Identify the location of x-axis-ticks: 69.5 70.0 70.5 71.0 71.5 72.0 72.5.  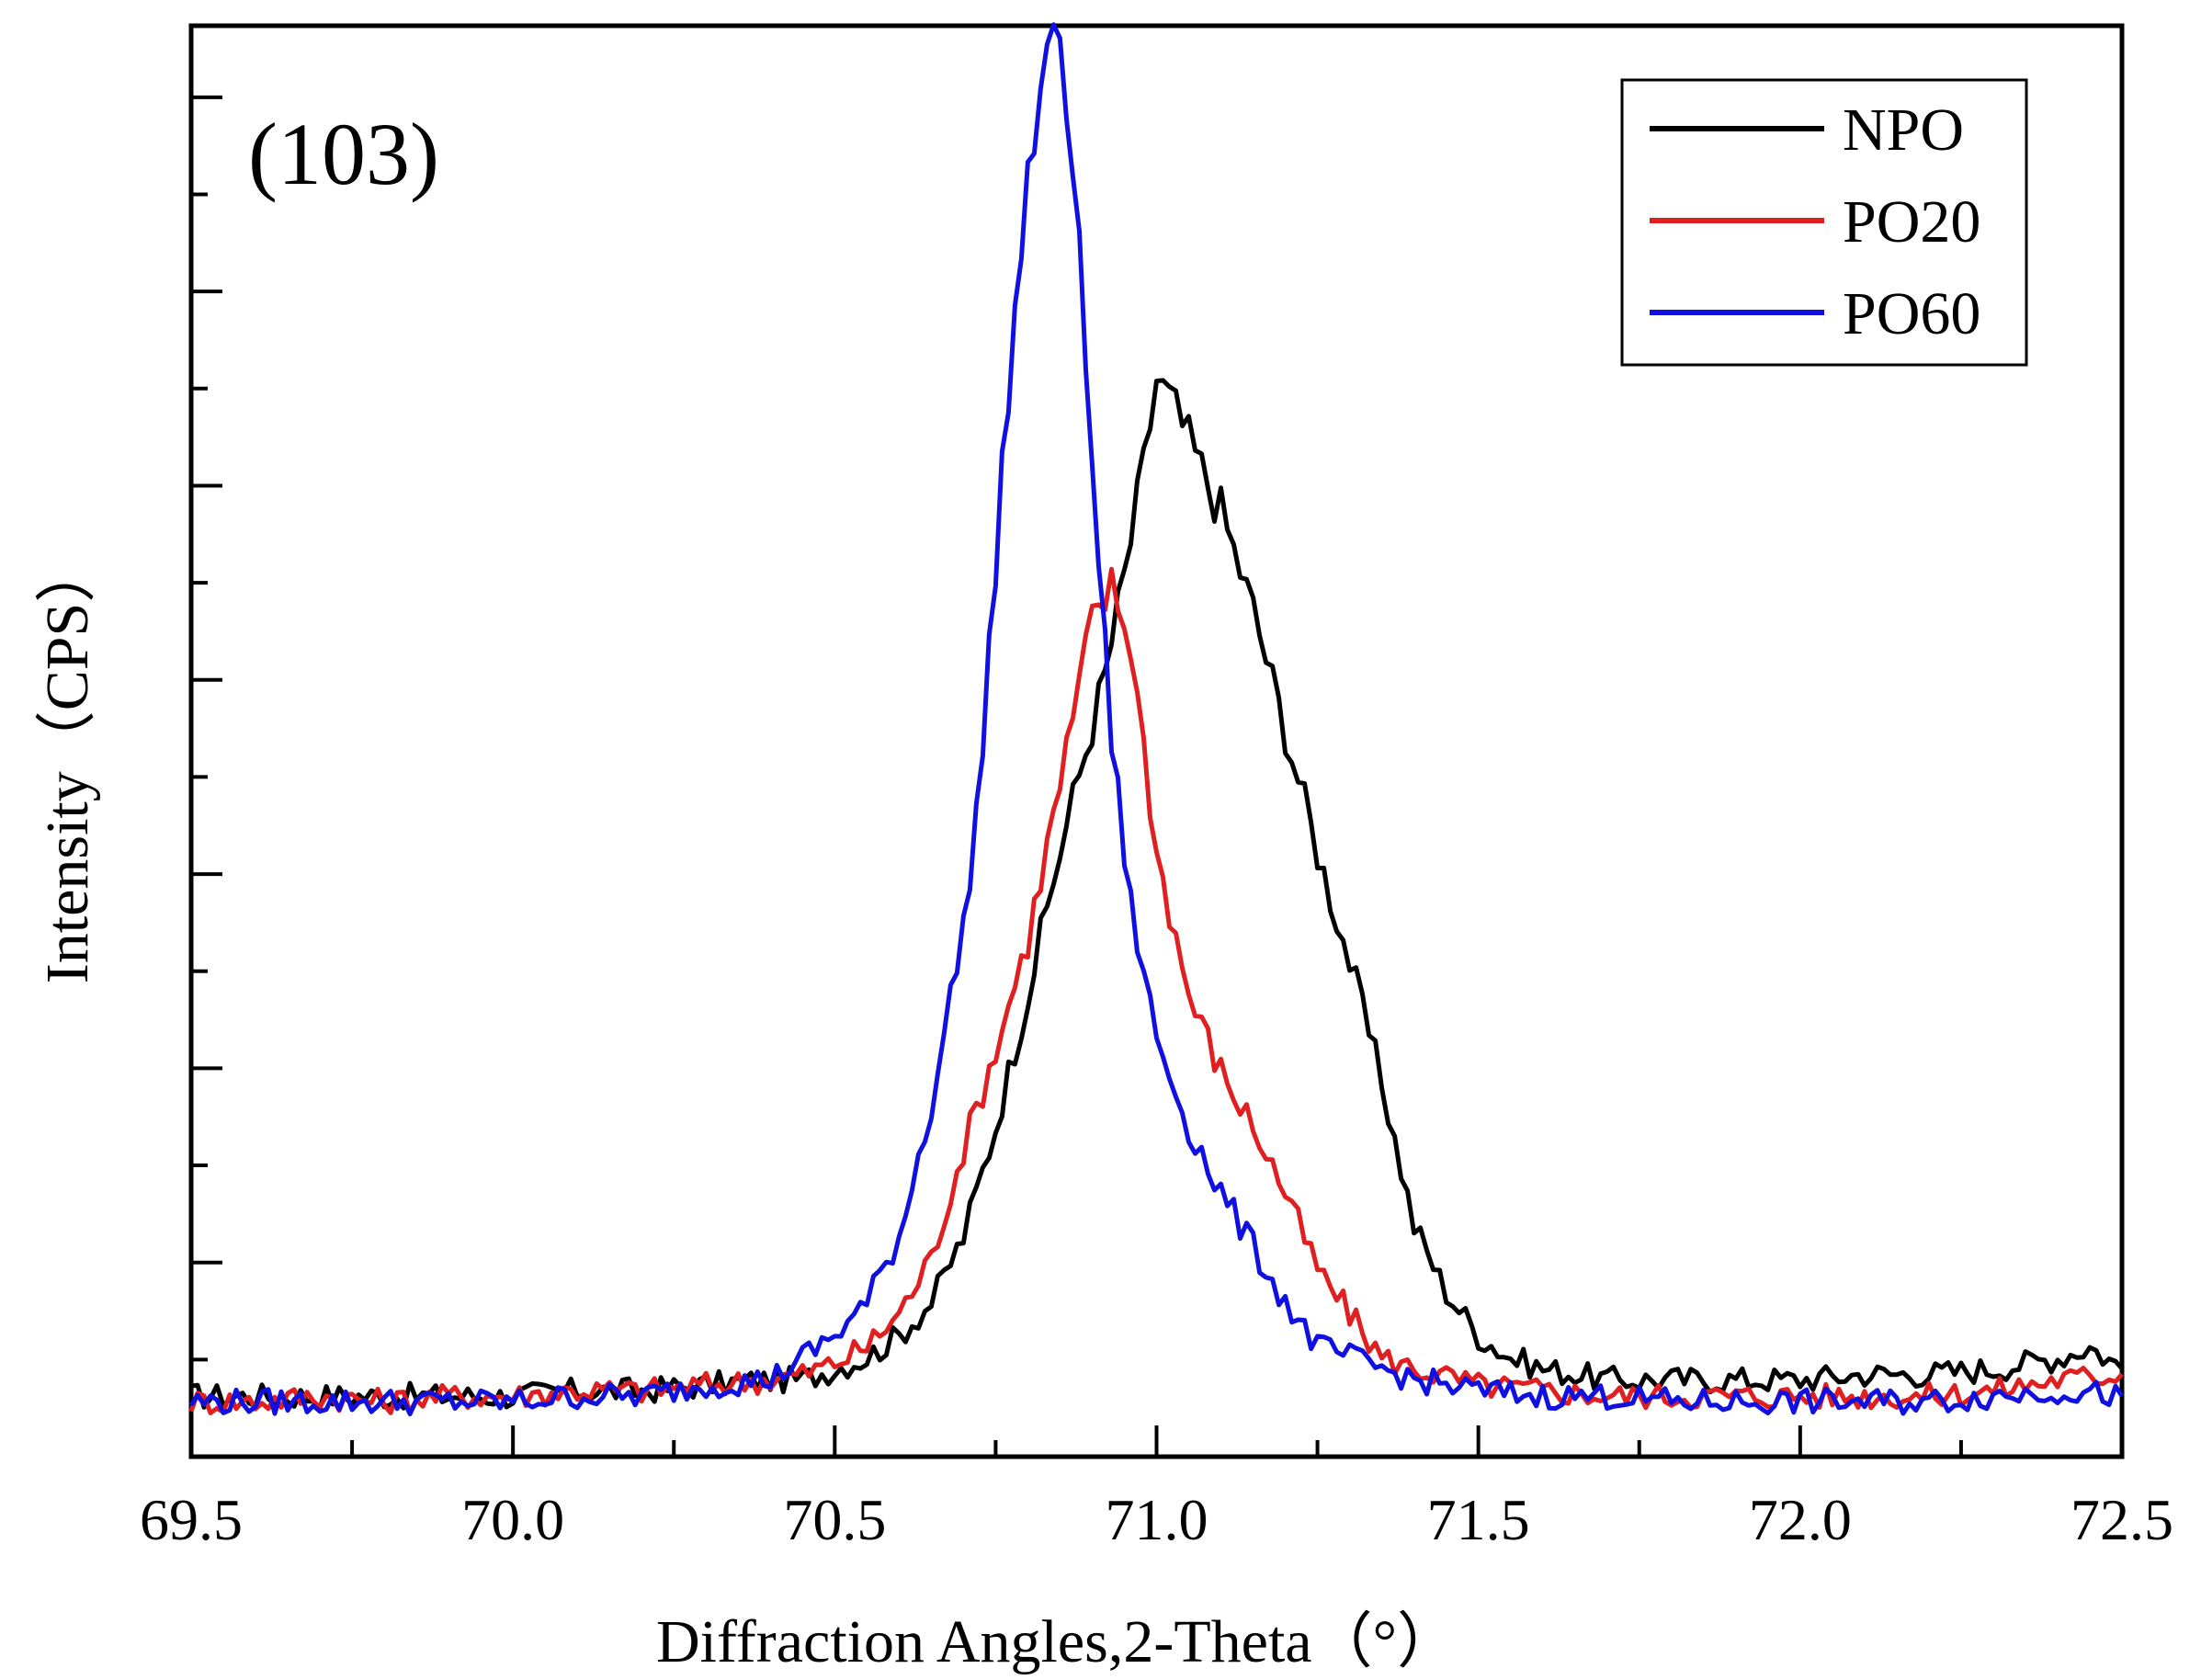
(1156, 1488).